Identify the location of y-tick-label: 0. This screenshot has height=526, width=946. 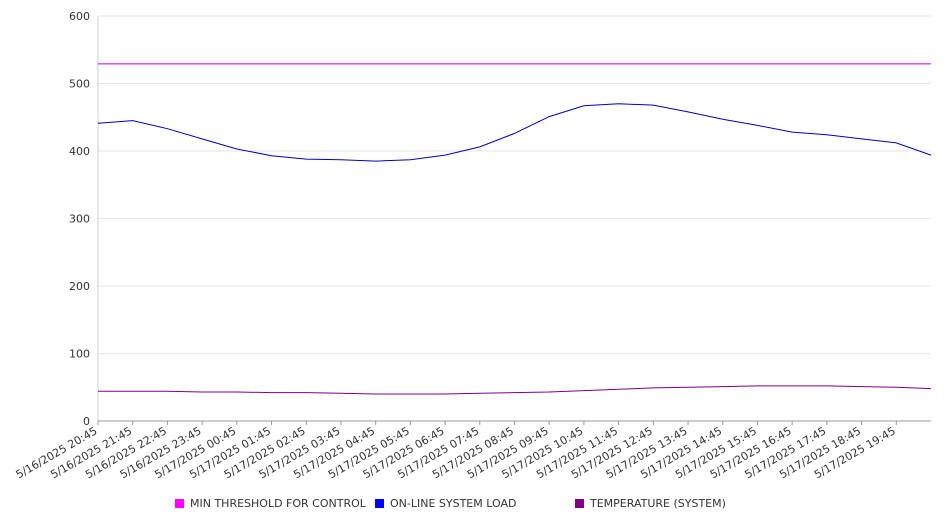
(86, 421).